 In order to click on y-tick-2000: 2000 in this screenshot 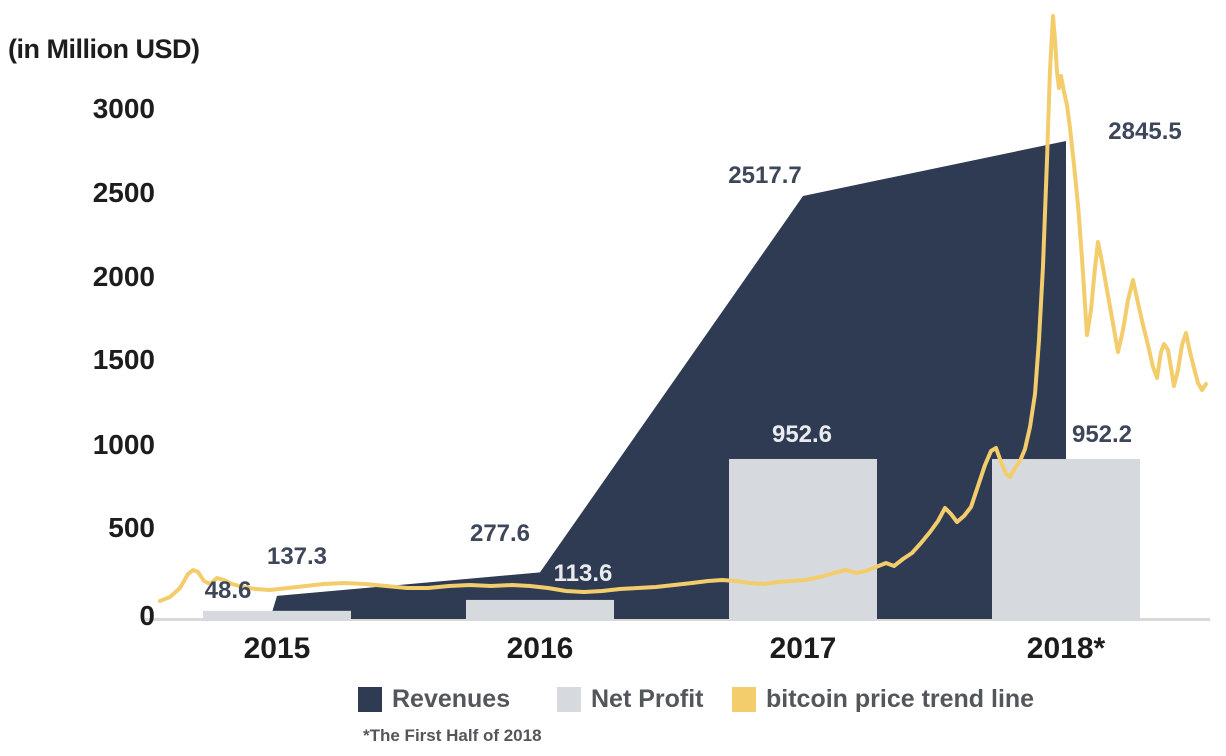, I will do `click(123, 276)`.